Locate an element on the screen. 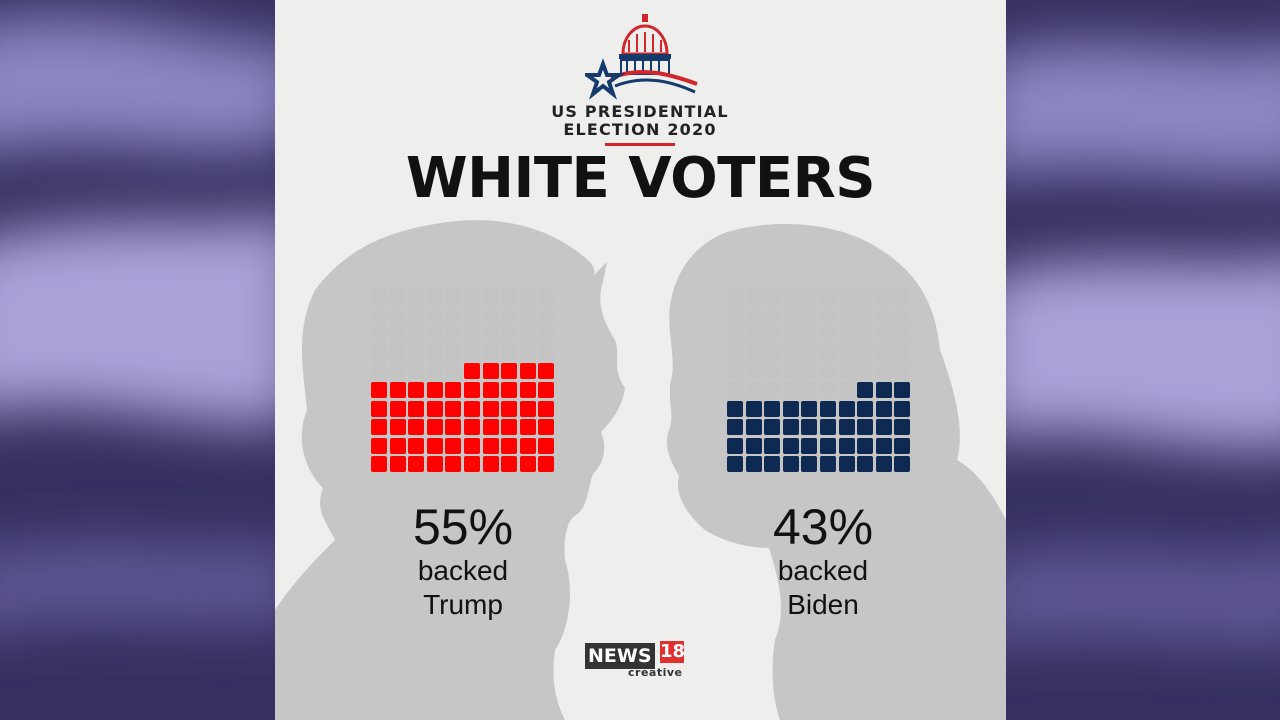 The image size is (1280, 720). event-title-line2: ELECTION 2020 is located at coordinates (640, 129).